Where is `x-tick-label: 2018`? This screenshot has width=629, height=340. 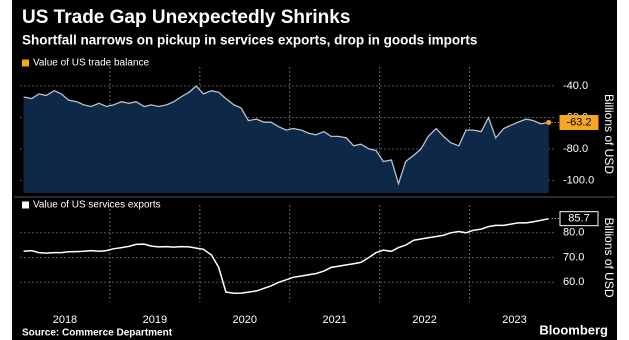 x-tick-label: 2018 is located at coordinates (65, 320).